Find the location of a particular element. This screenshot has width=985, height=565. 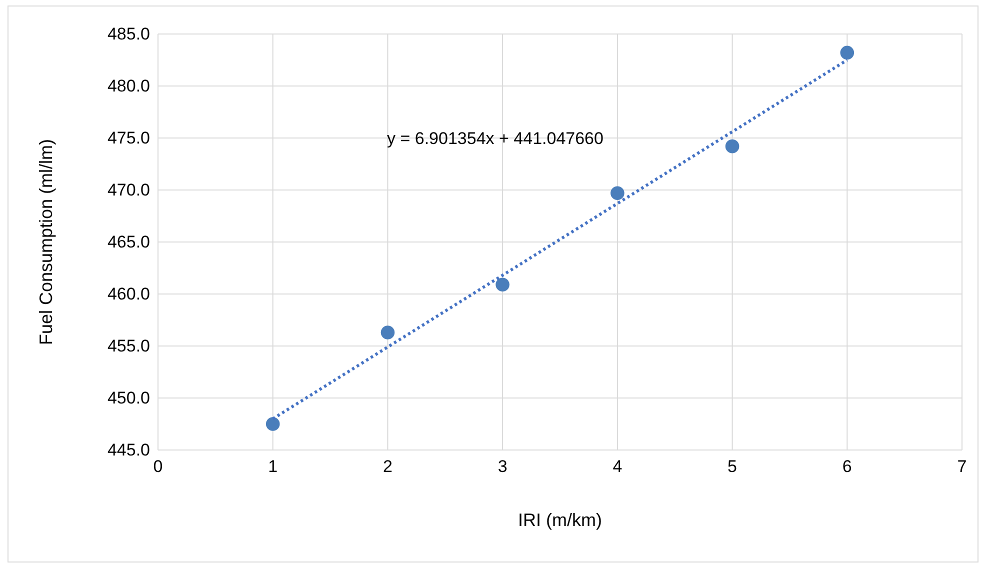

y-tick-label: 450.0 is located at coordinates (128, 398).